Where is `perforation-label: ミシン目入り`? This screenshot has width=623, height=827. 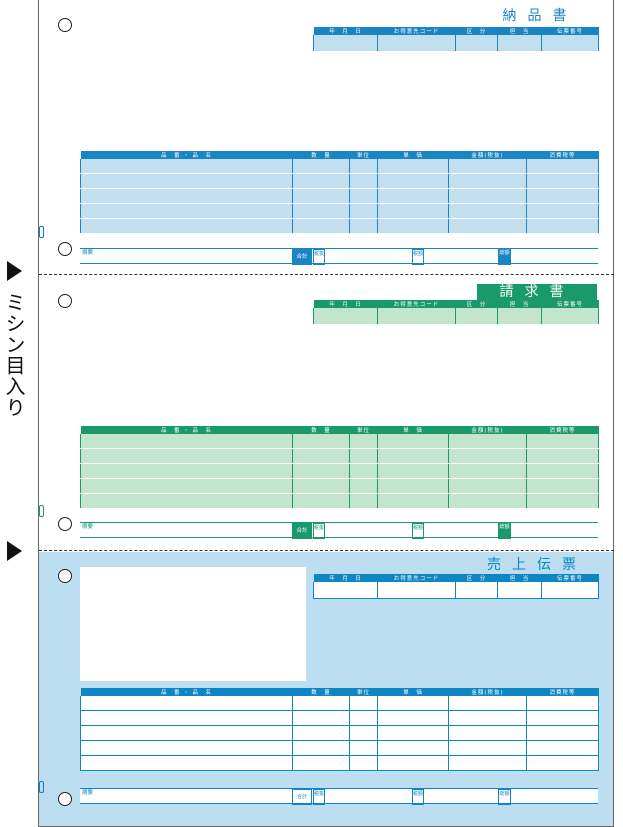
perforation-label: ミシン目入り is located at coordinates (14, 355).